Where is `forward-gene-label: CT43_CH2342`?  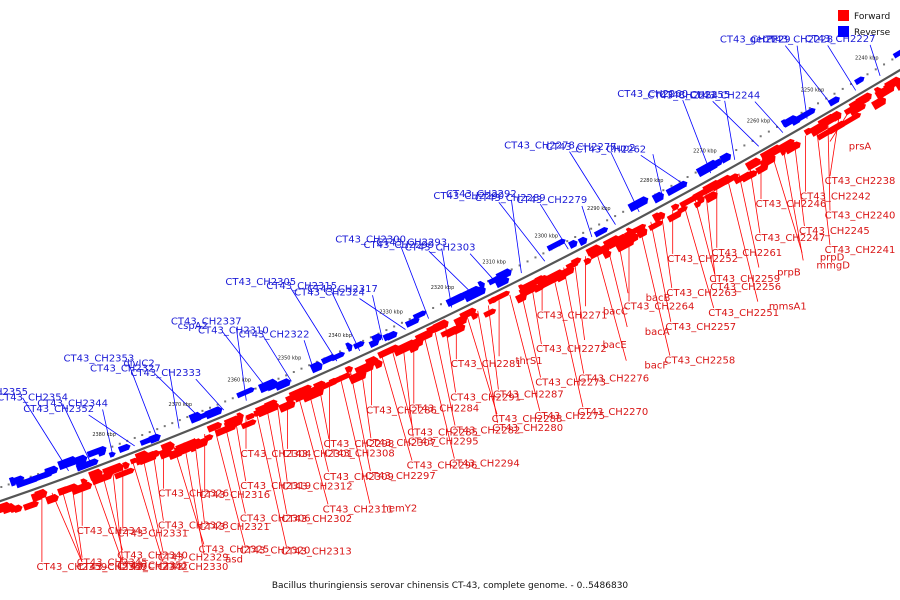 forward-gene-label: CT43_CH2342 is located at coordinates (152, 567).